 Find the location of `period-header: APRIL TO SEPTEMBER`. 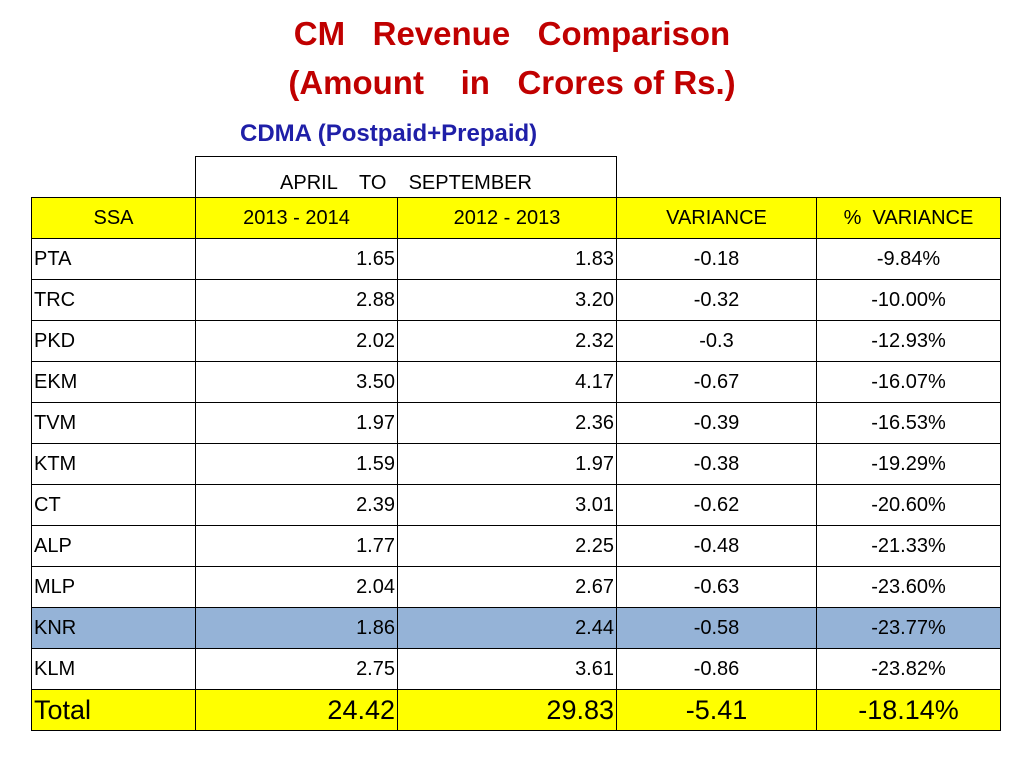

period-header: APRIL TO SEPTEMBER is located at coordinates (406, 177).